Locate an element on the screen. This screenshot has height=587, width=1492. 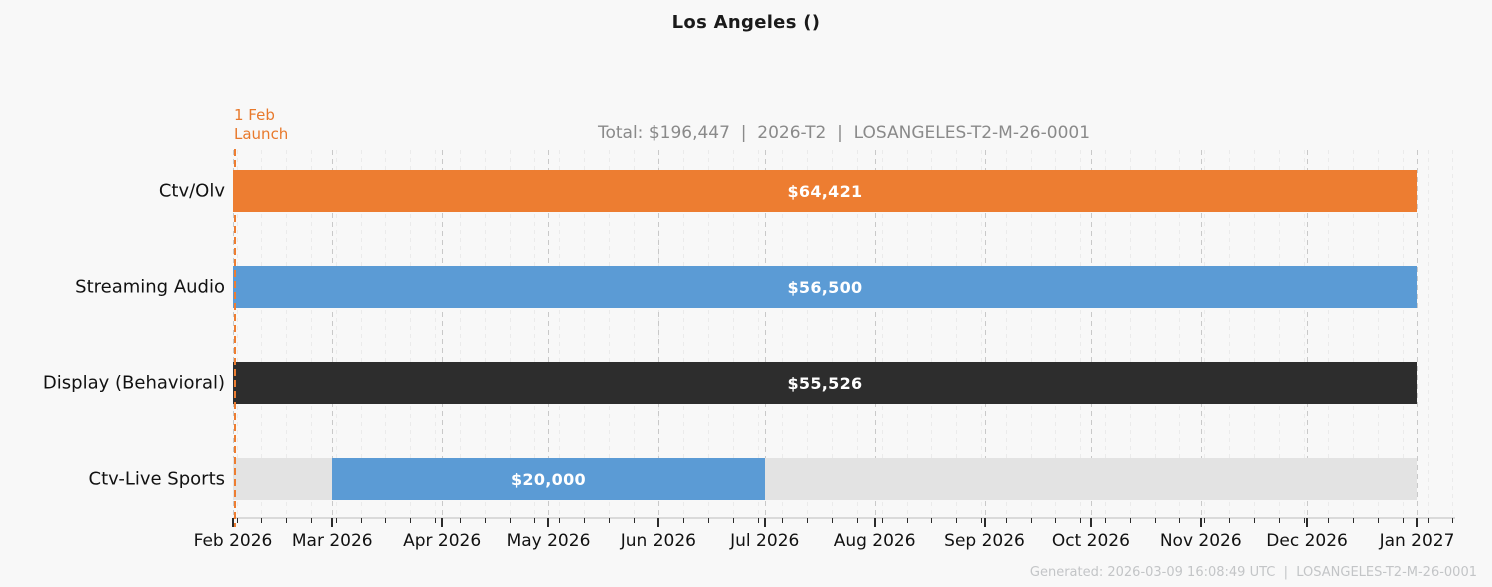
month-tick-label: Mar 2026 is located at coordinates (332, 541).